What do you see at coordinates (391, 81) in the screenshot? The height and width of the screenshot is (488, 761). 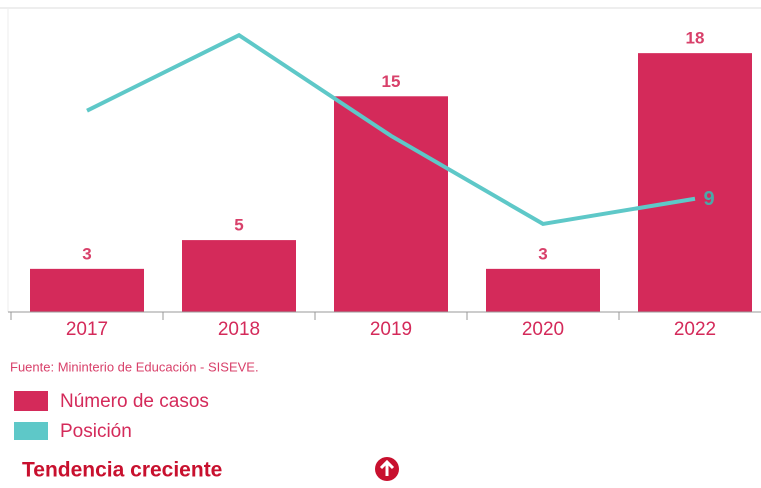 I see `data-label: 15` at bounding box center [391, 81].